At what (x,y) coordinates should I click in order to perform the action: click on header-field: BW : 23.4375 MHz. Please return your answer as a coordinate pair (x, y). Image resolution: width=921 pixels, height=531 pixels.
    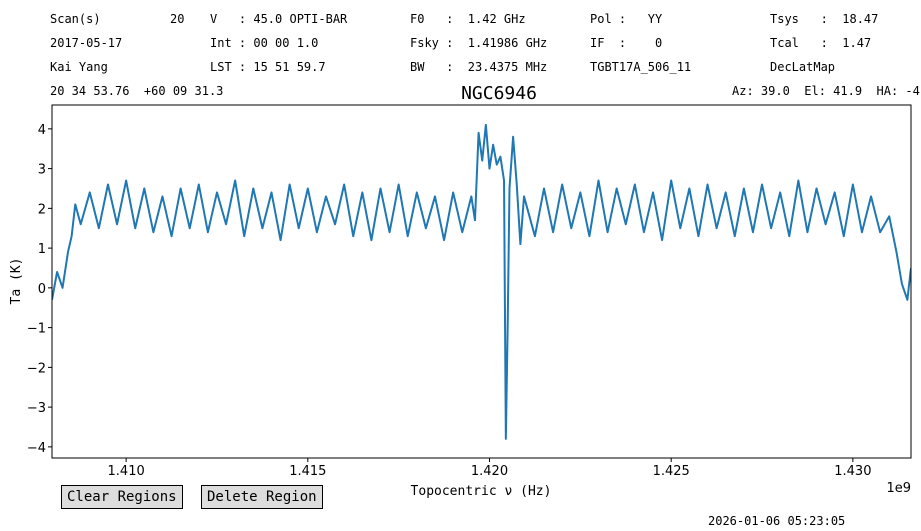
    Looking at the image, I should click on (478, 67).